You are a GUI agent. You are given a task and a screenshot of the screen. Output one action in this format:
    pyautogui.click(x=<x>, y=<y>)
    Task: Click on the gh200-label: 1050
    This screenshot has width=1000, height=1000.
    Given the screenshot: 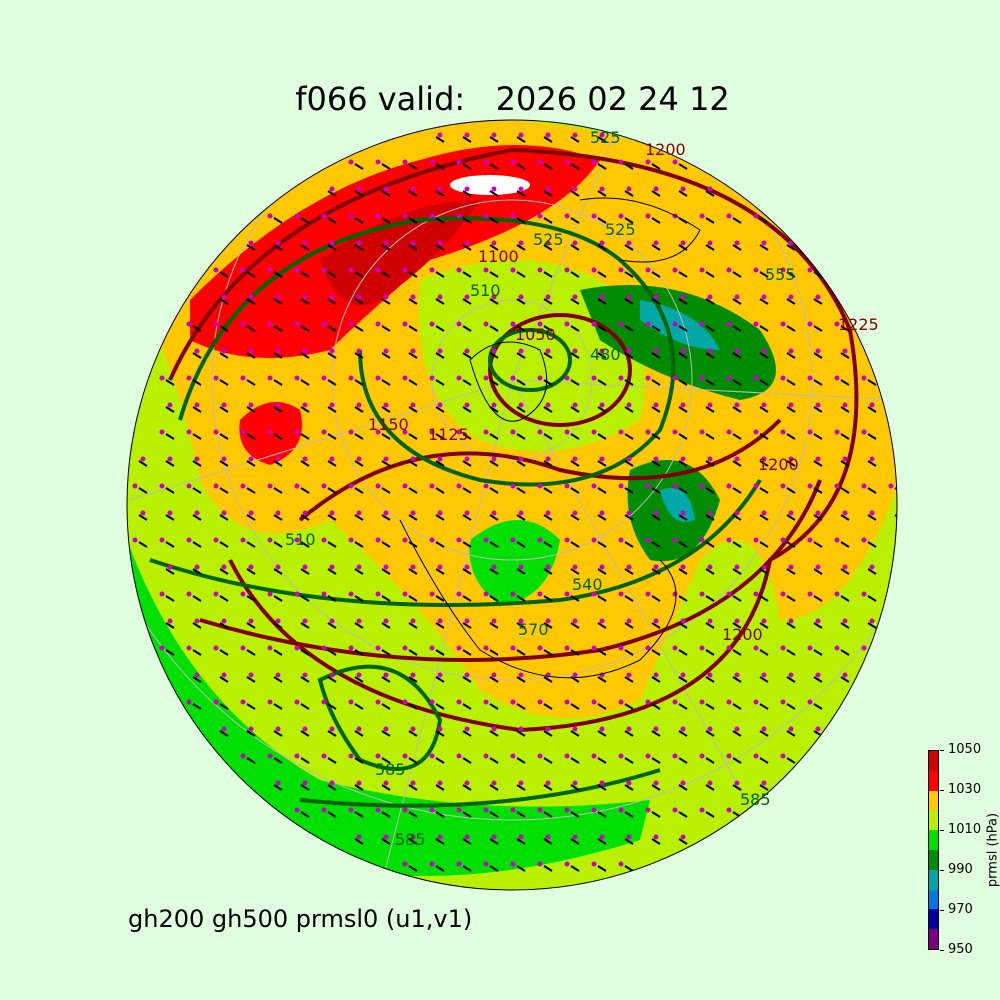 What is the action you would take?
    pyautogui.click(x=535, y=334)
    